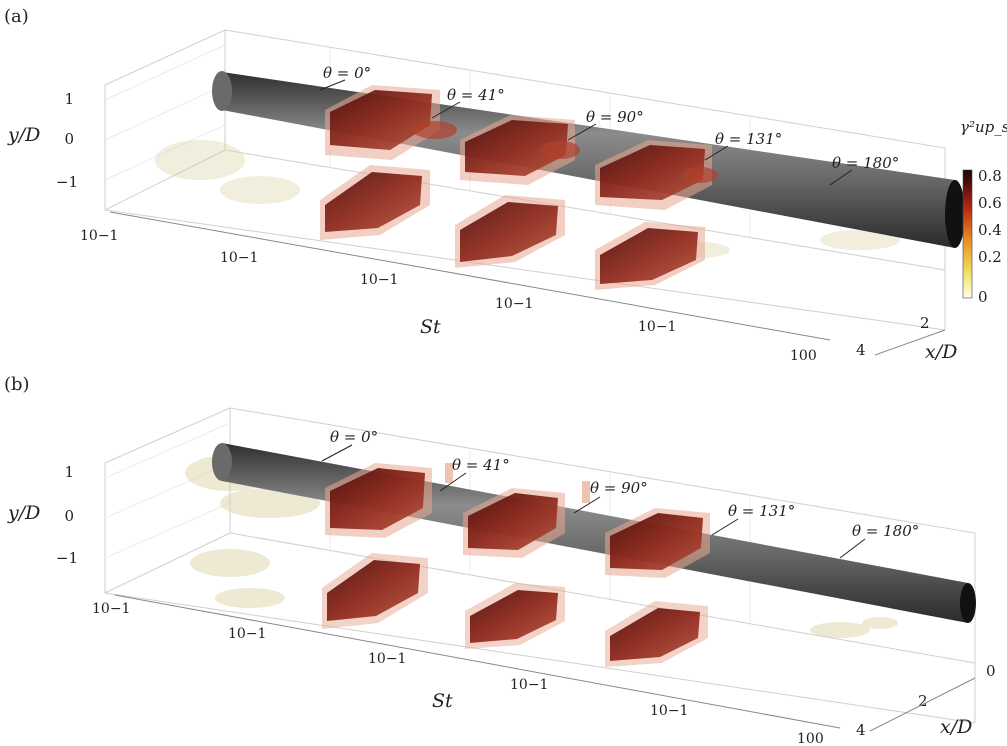 Image resolution: width=1007 pixels, height=746 pixels. What do you see at coordinates (983, 127) in the screenshot?
I see `colorbar-label: γ²up_s` at bounding box center [983, 127].